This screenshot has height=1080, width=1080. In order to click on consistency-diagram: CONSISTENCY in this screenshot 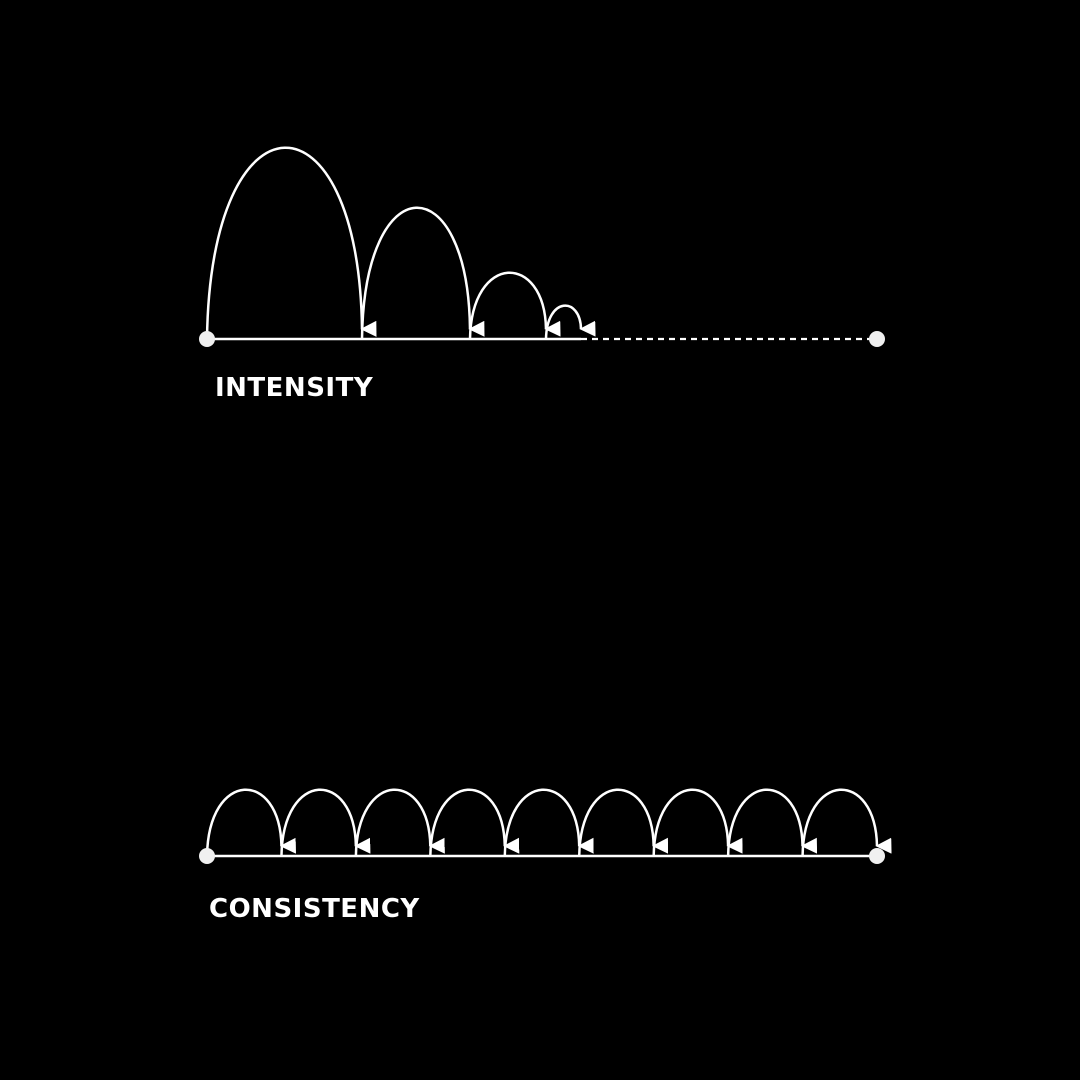, I will do `click(545, 856)`.